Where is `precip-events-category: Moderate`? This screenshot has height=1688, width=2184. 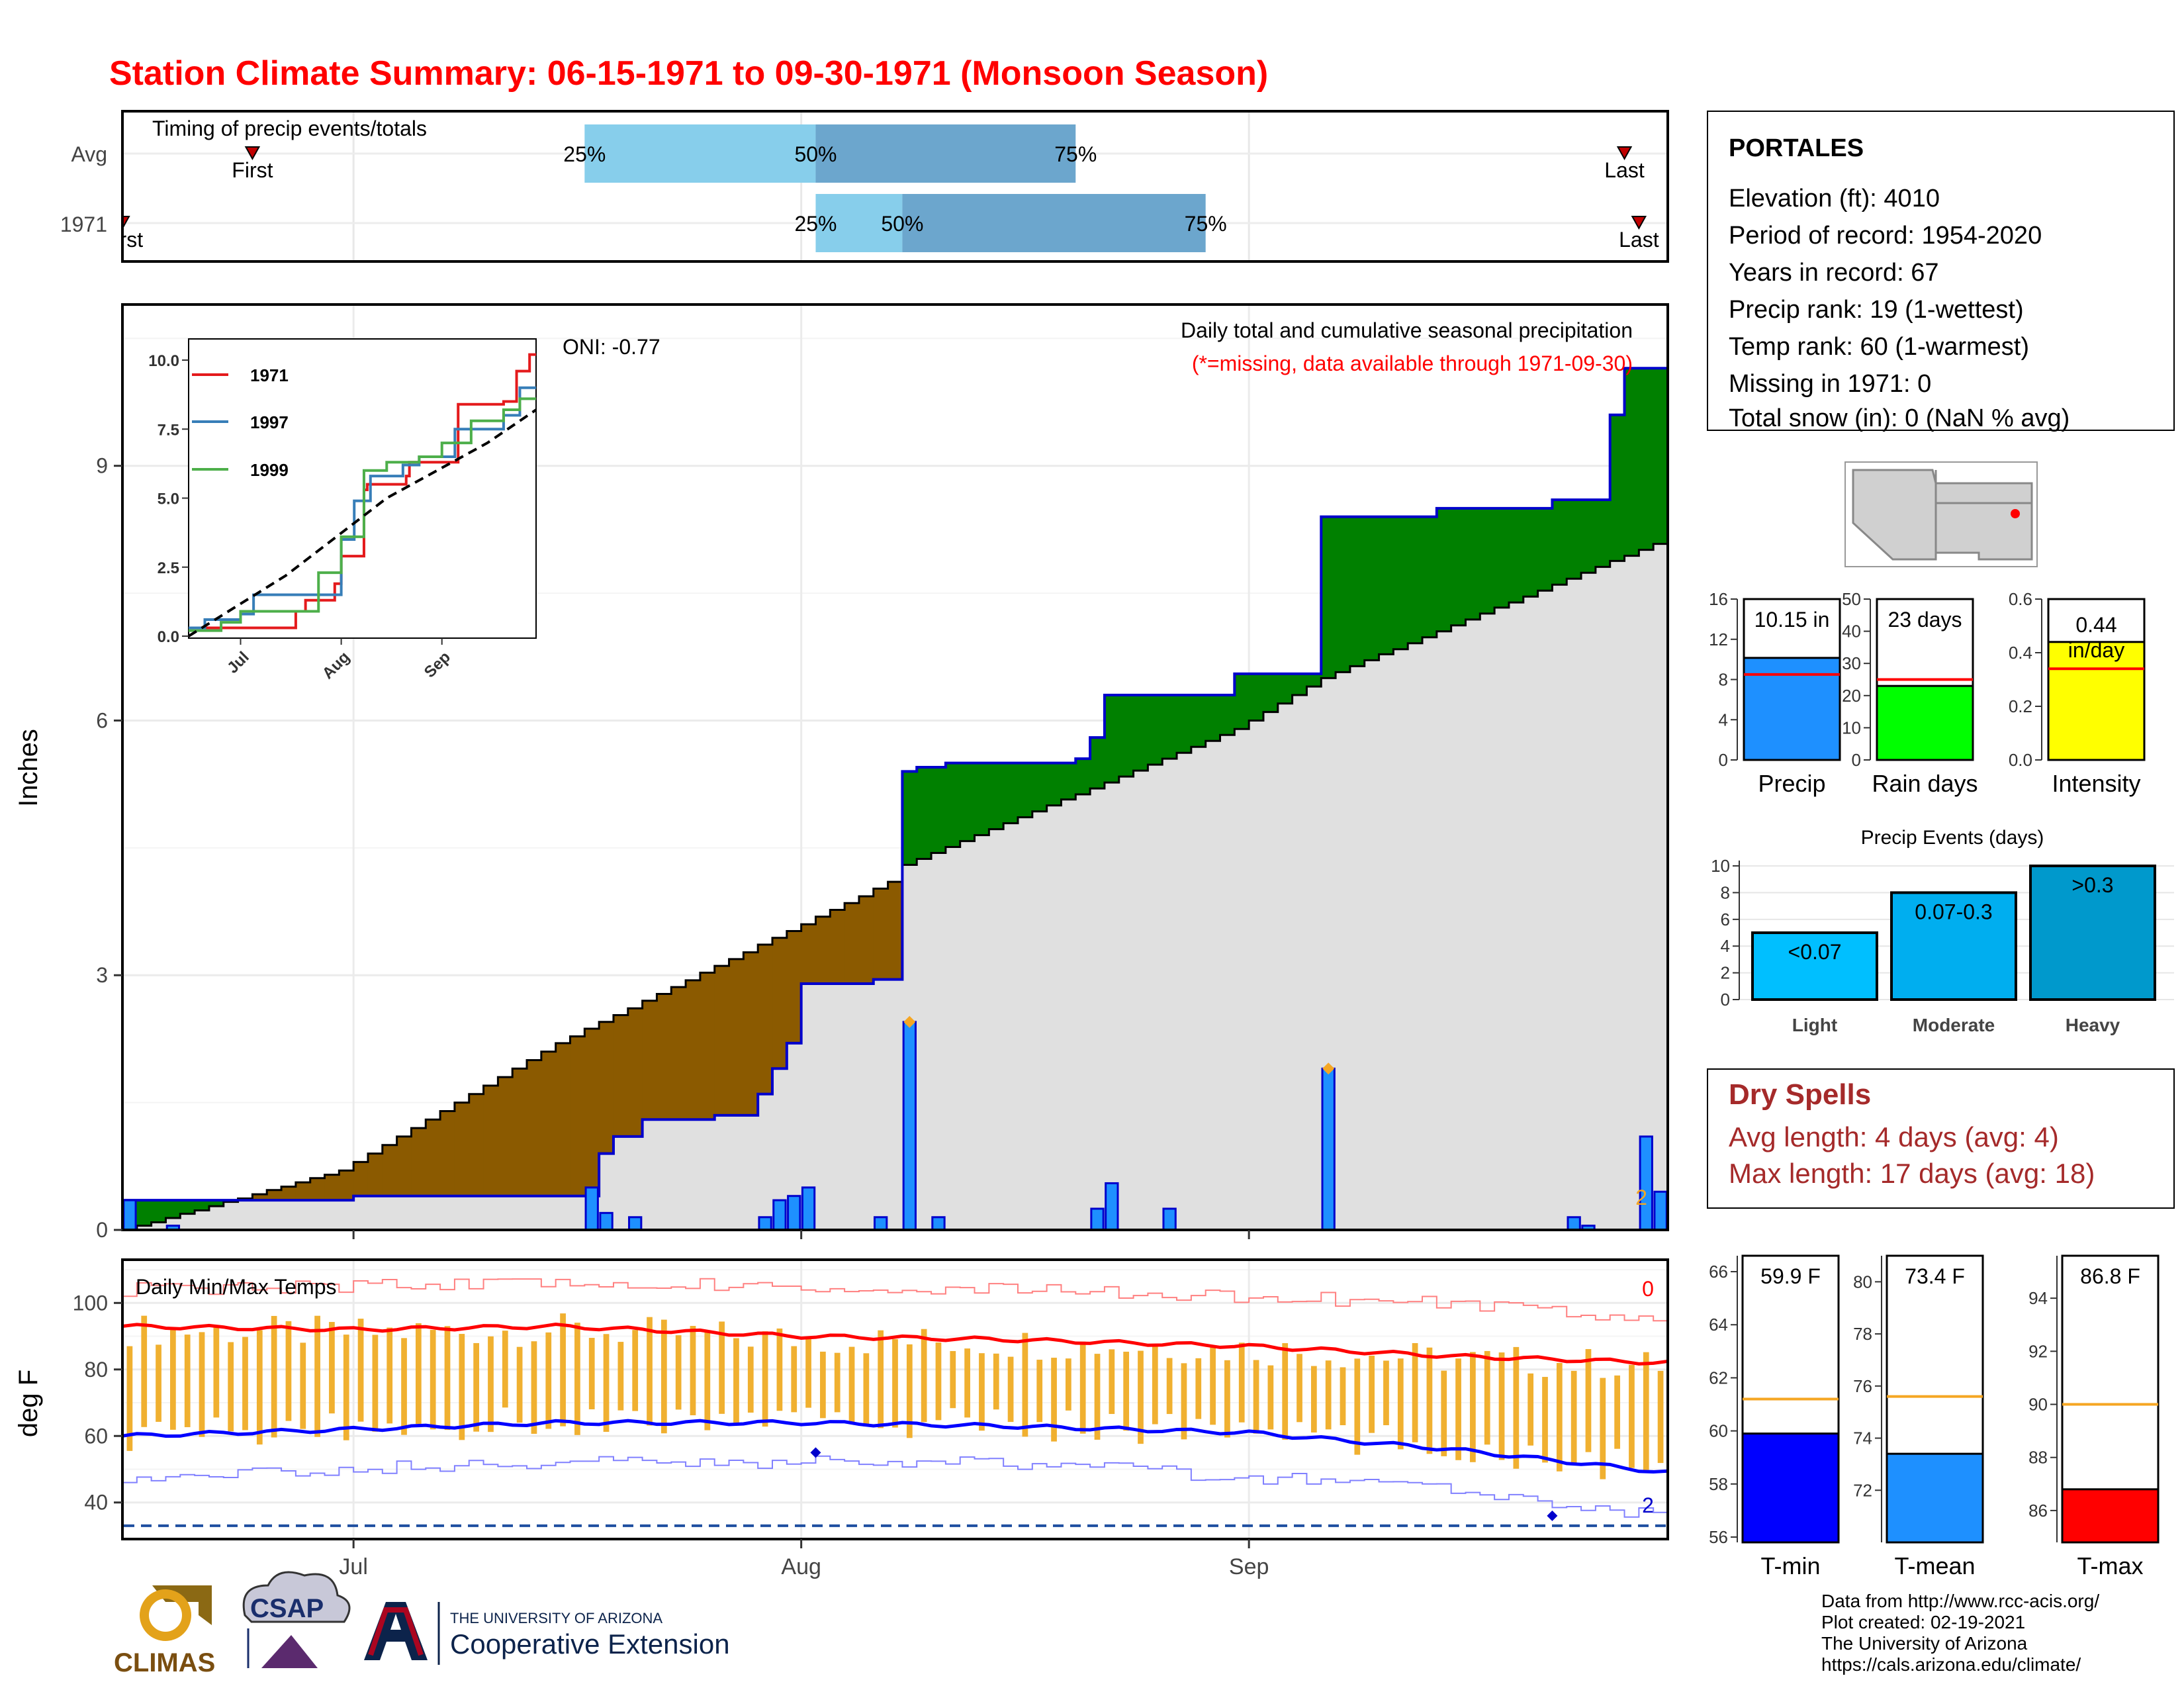
precip-events-category: Moderate is located at coordinates (1954, 1025).